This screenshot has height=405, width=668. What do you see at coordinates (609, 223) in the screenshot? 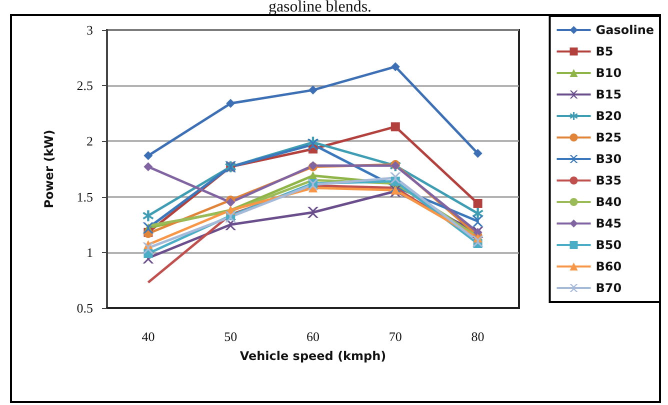
I see `legend-label: B45` at bounding box center [609, 223].